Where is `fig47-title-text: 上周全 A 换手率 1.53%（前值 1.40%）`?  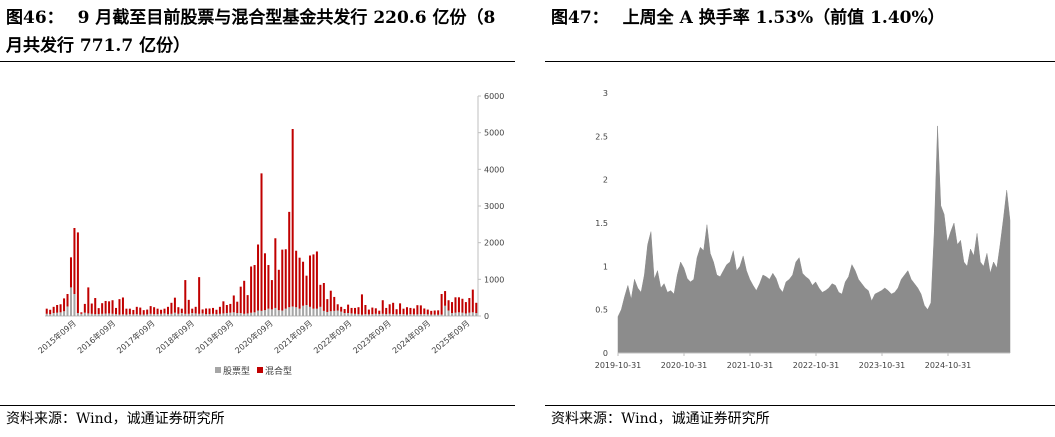 fig47-title-text: 上周全 A 换手率 1.53%（前值 1.40%） is located at coordinates (783, 18).